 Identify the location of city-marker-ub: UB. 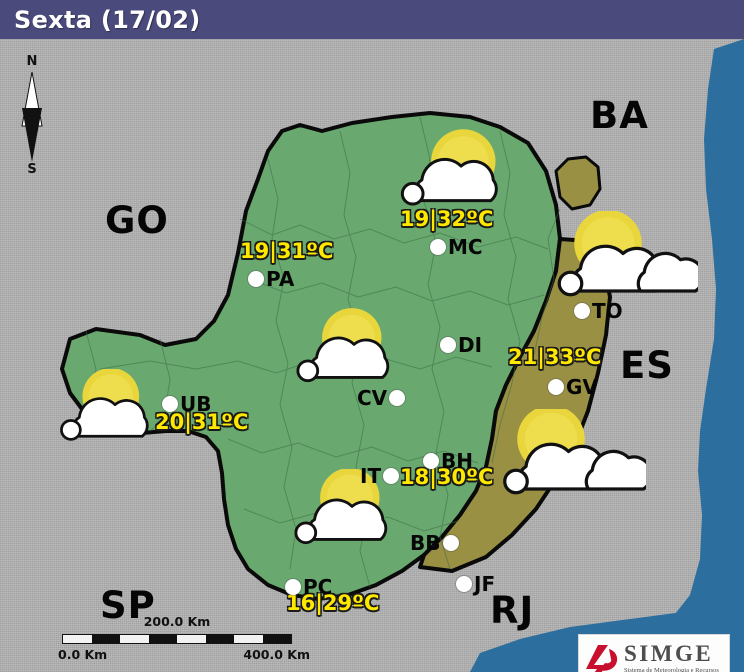
(187, 404).